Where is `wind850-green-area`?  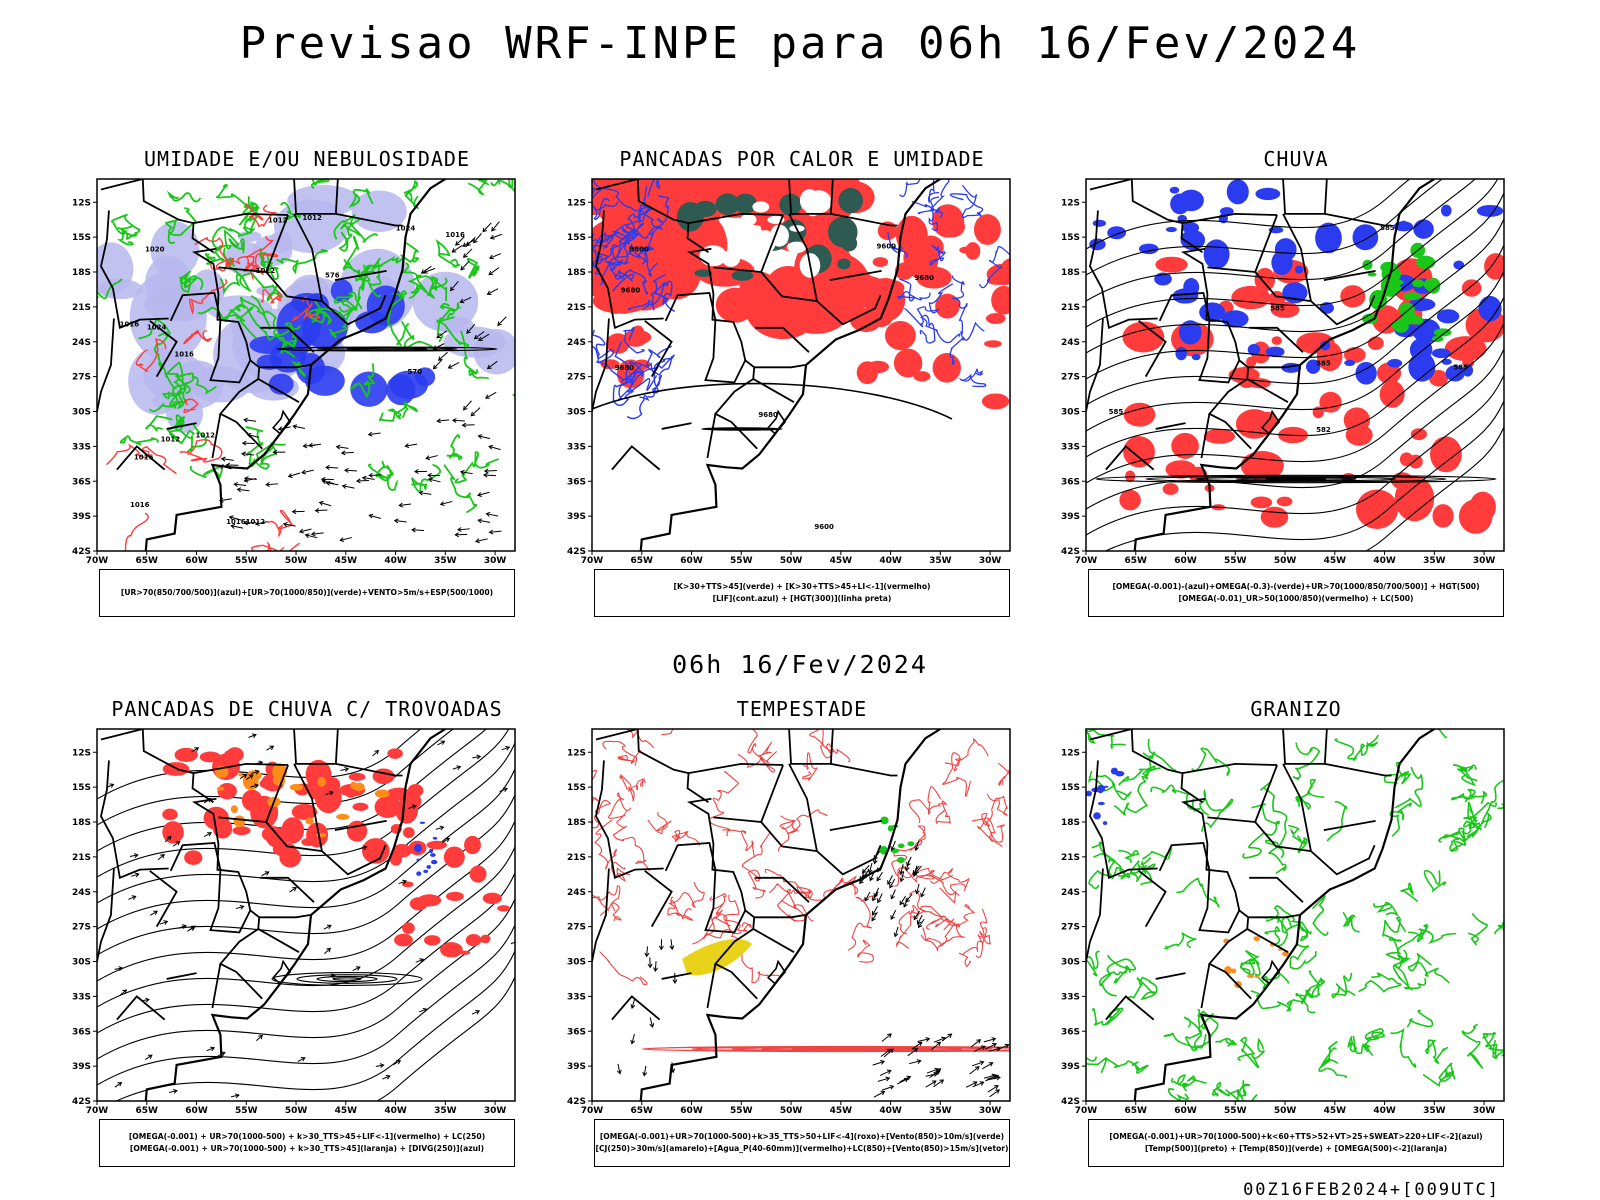 wind850-green-area is located at coordinates (890, 828).